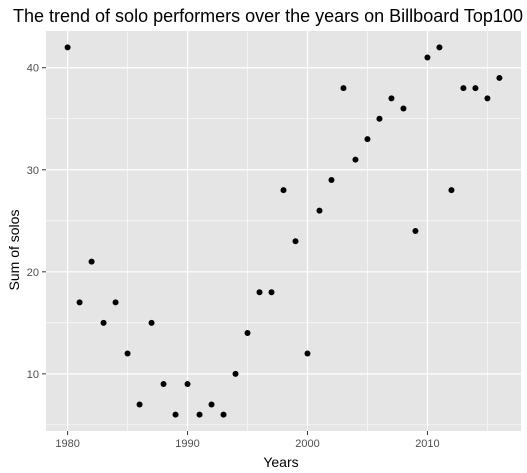 Image resolution: width=527 pixels, height=473 pixels. I want to click on y-axis: 10 20 30 40, so click(36, 222).